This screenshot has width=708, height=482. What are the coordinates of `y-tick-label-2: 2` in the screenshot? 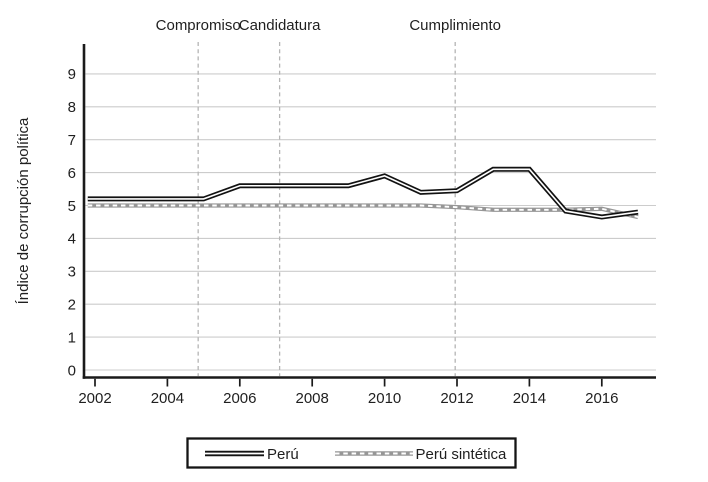 It's located at (72, 305).